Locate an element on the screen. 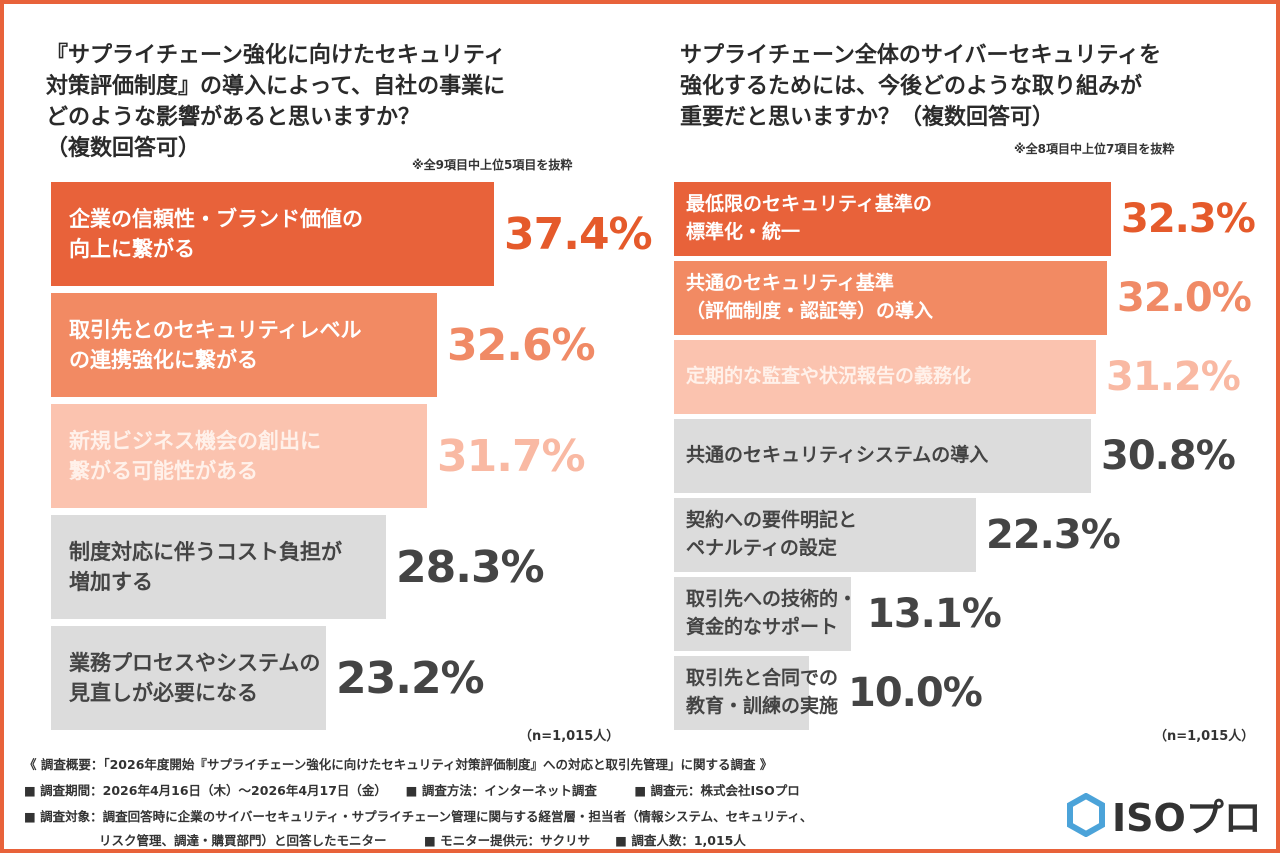 This screenshot has height=853, width=1280. bar-value-label: 30.8% is located at coordinates (1168, 456).